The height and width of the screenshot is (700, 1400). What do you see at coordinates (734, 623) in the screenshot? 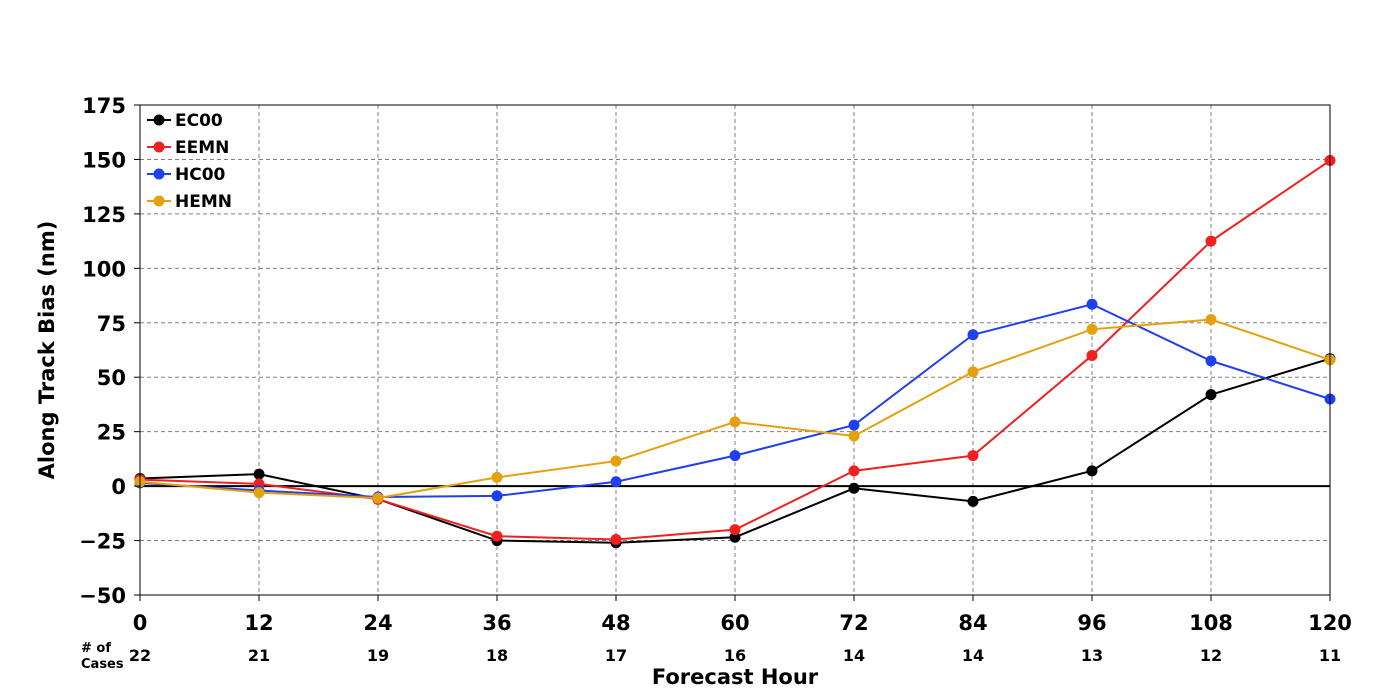
I see `x-tick-label: 60` at bounding box center [734, 623].